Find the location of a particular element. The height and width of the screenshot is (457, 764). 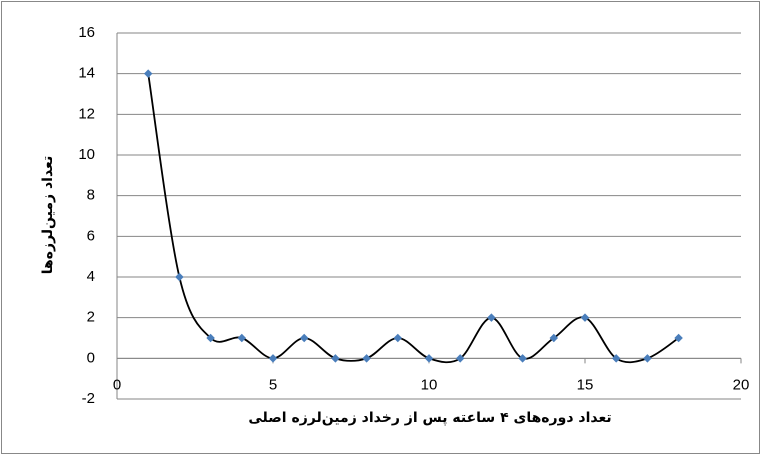

x-tick-label: 15 is located at coordinates (585, 384).